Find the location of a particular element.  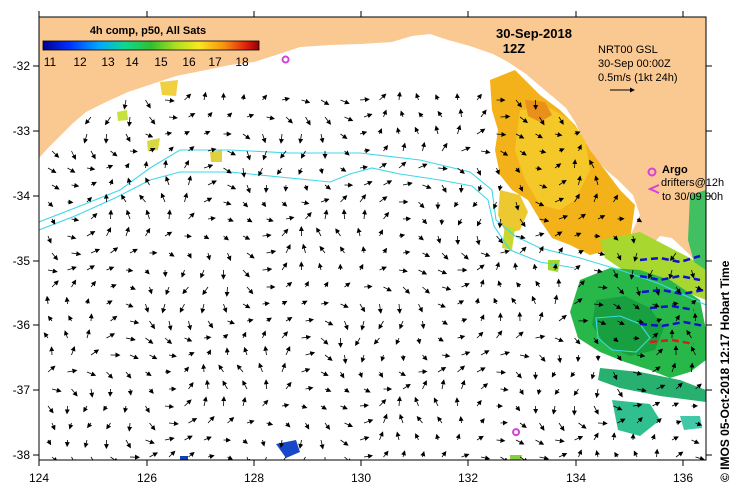

drifters-legend-label: drifters@12h is located at coordinates (692, 183).